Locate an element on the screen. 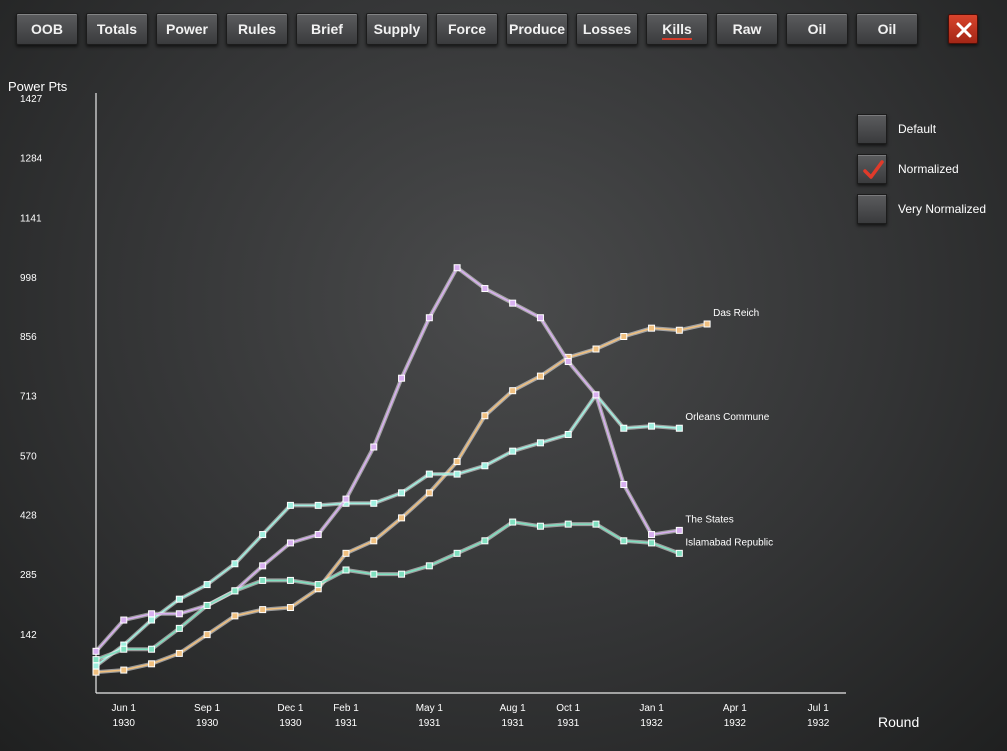  y-tick-label: 998 is located at coordinates (28, 278).